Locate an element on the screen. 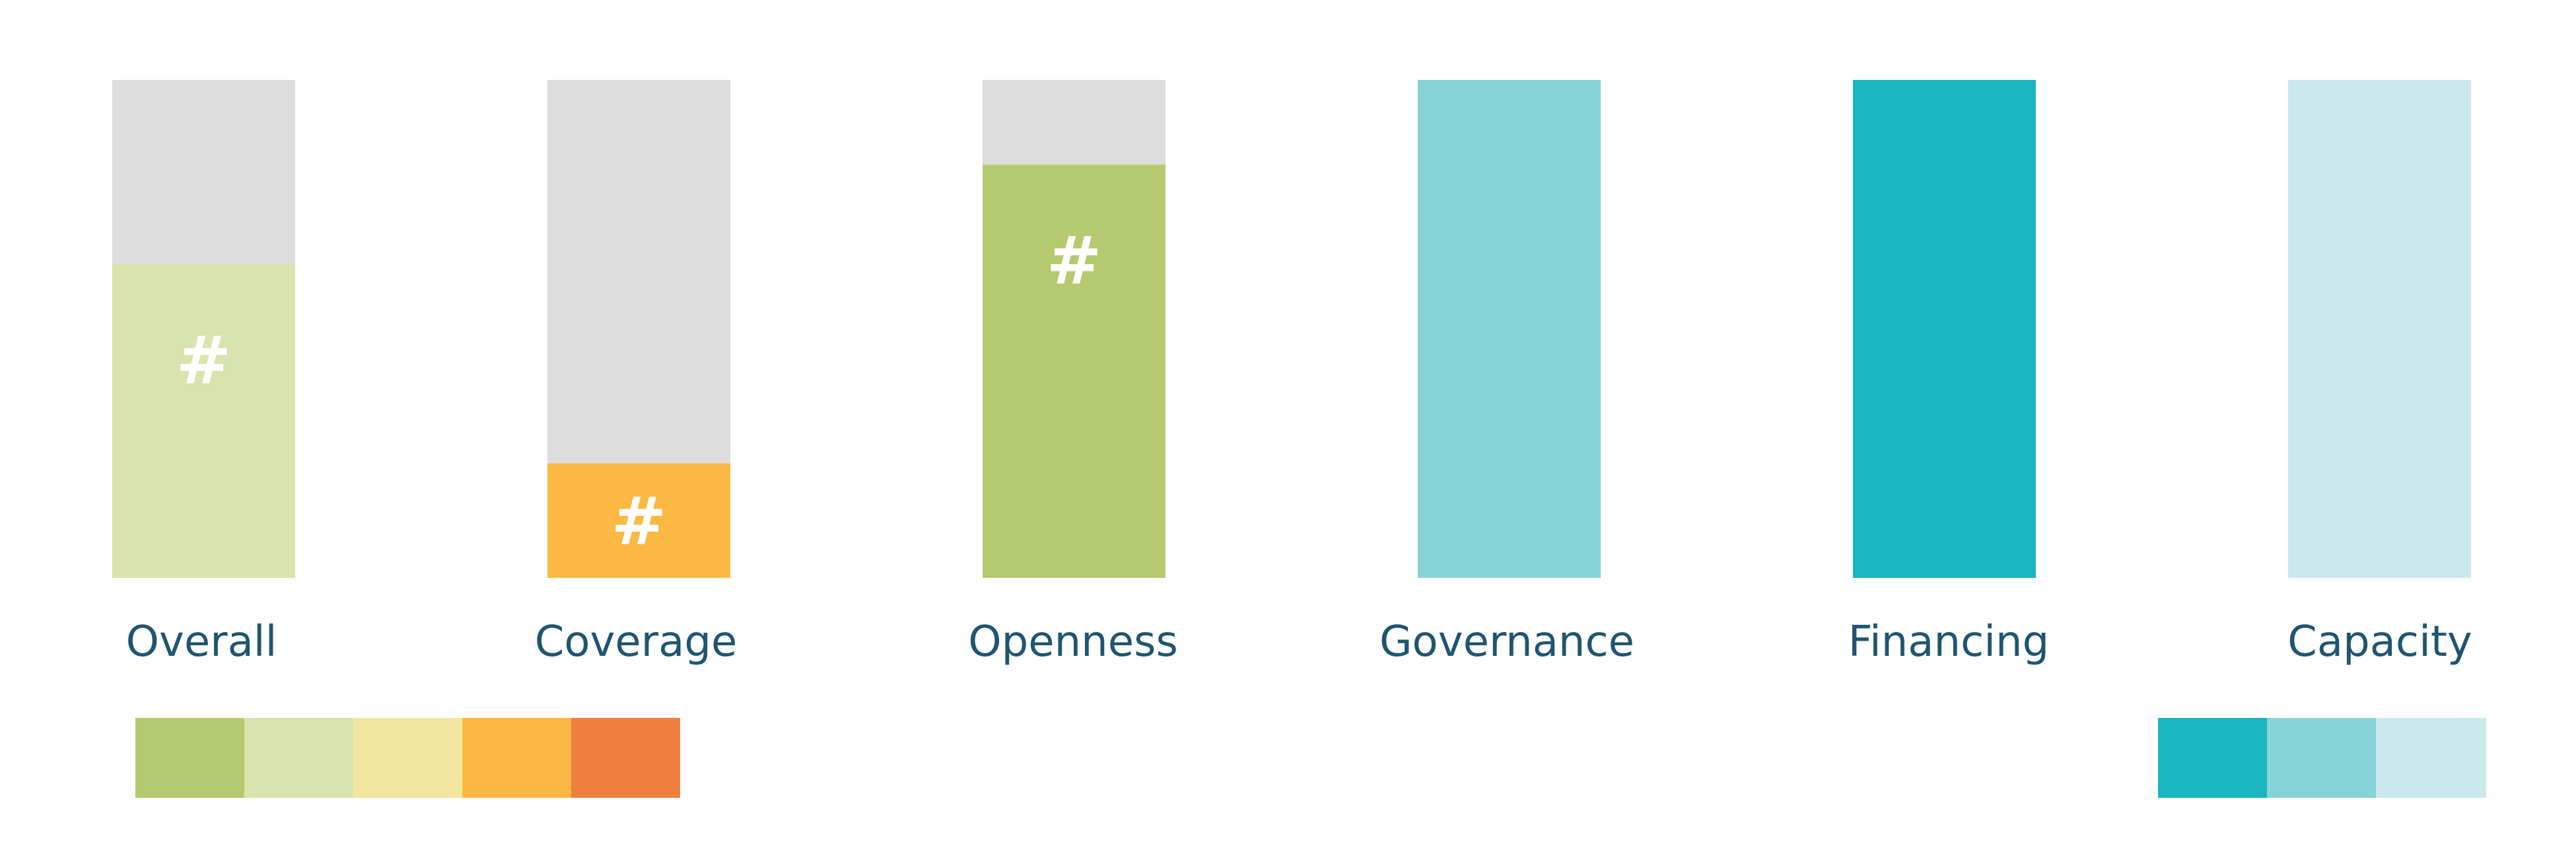 The height and width of the screenshot is (852, 2576). bar-remainder-overall is located at coordinates (204, 172).